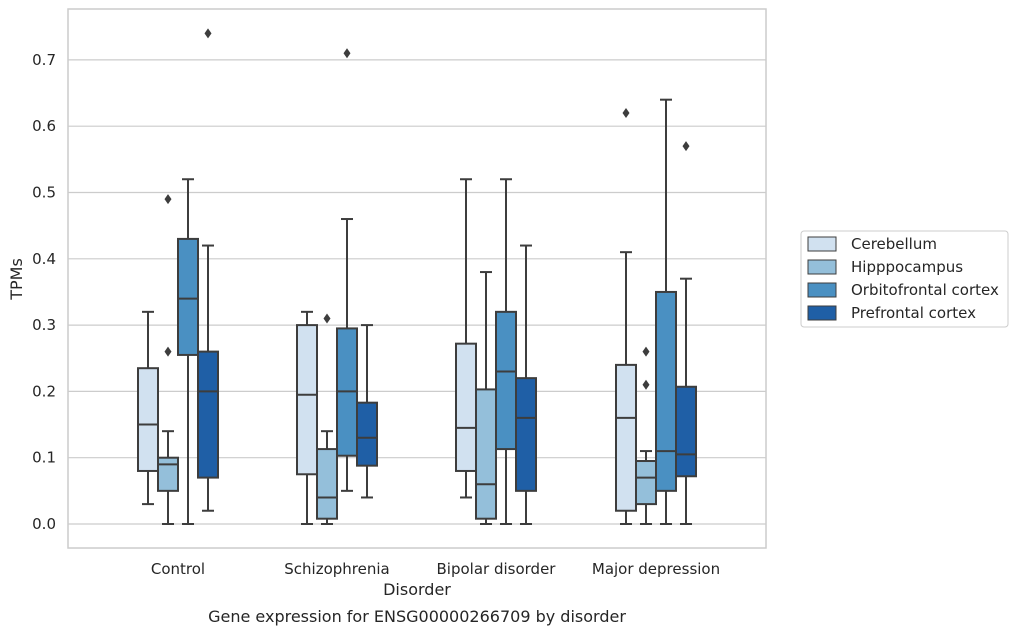 This screenshot has height=634, width=1018. What do you see at coordinates (44, 458) in the screenshot?
I see `y-tick-label: 0.1` at bounding box center [44, 458].